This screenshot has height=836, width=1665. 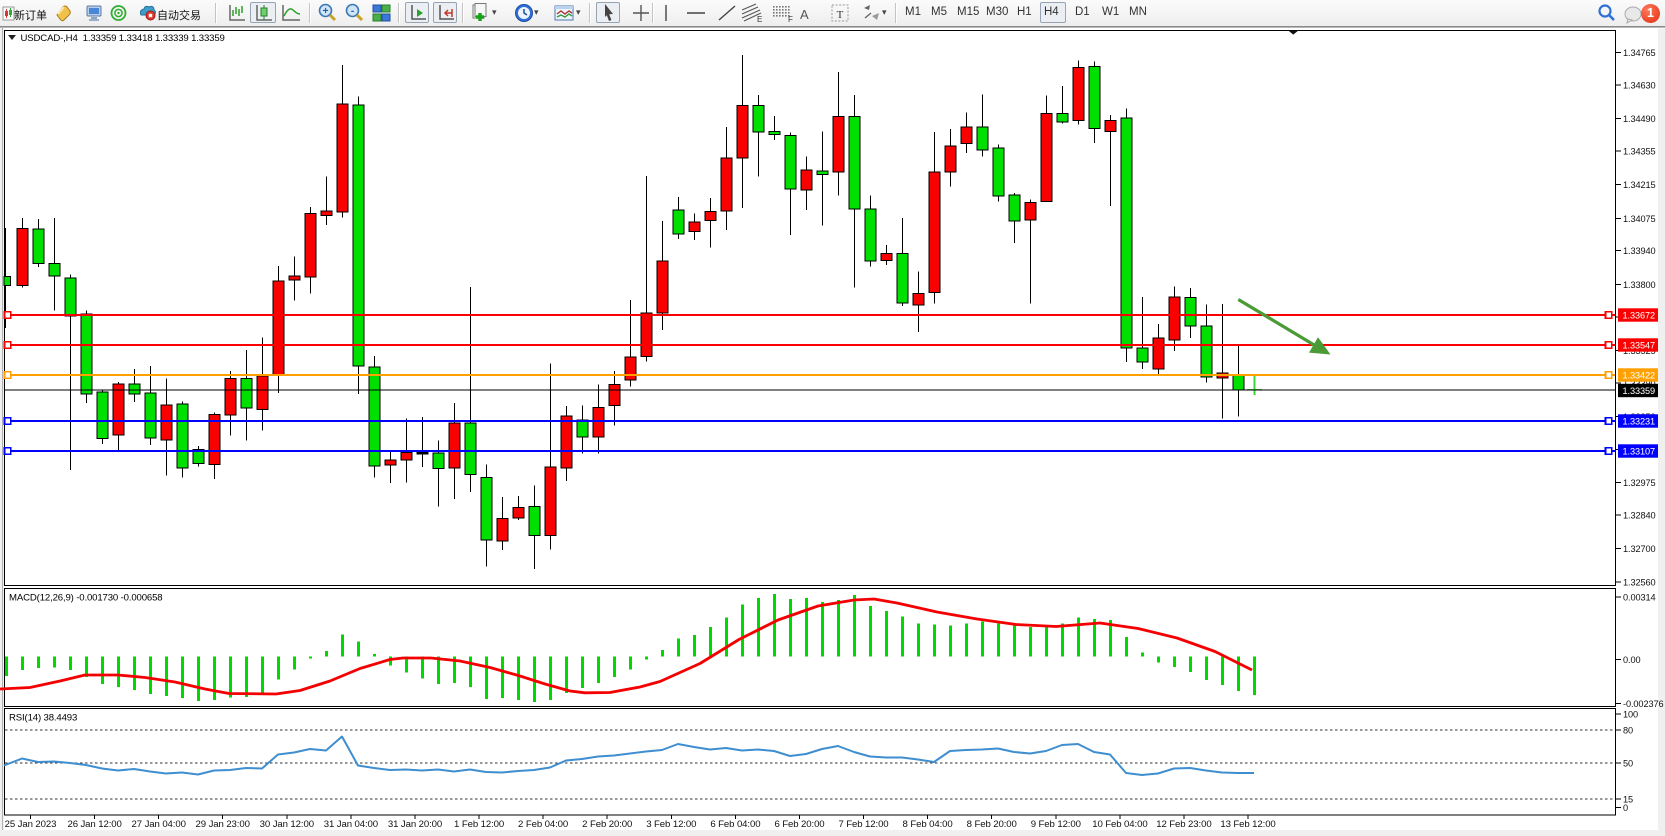 I want to click on svg-text: 0.00314, so click(x=1639, y=598).